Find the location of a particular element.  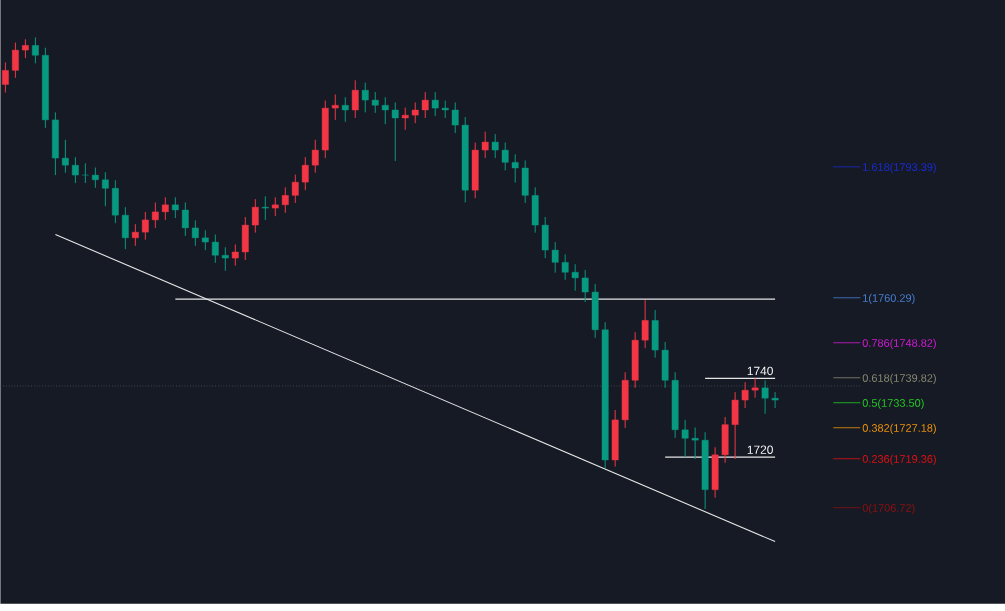

text: 0.5(1733.50) is located at coordinates (893, 404).